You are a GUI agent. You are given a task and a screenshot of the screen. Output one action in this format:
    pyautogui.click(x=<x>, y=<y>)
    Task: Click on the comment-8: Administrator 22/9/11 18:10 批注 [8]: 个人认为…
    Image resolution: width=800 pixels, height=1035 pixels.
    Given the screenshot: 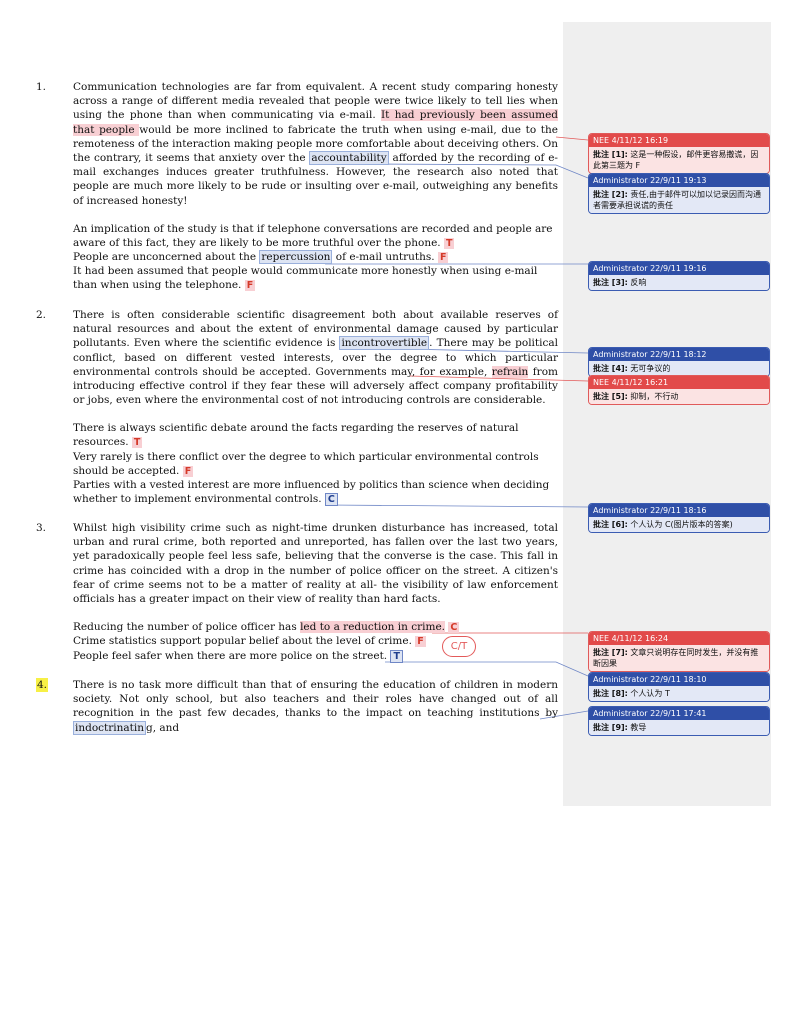 What is the action you would take?
    pyautogui.click(x=679, y=687)
    